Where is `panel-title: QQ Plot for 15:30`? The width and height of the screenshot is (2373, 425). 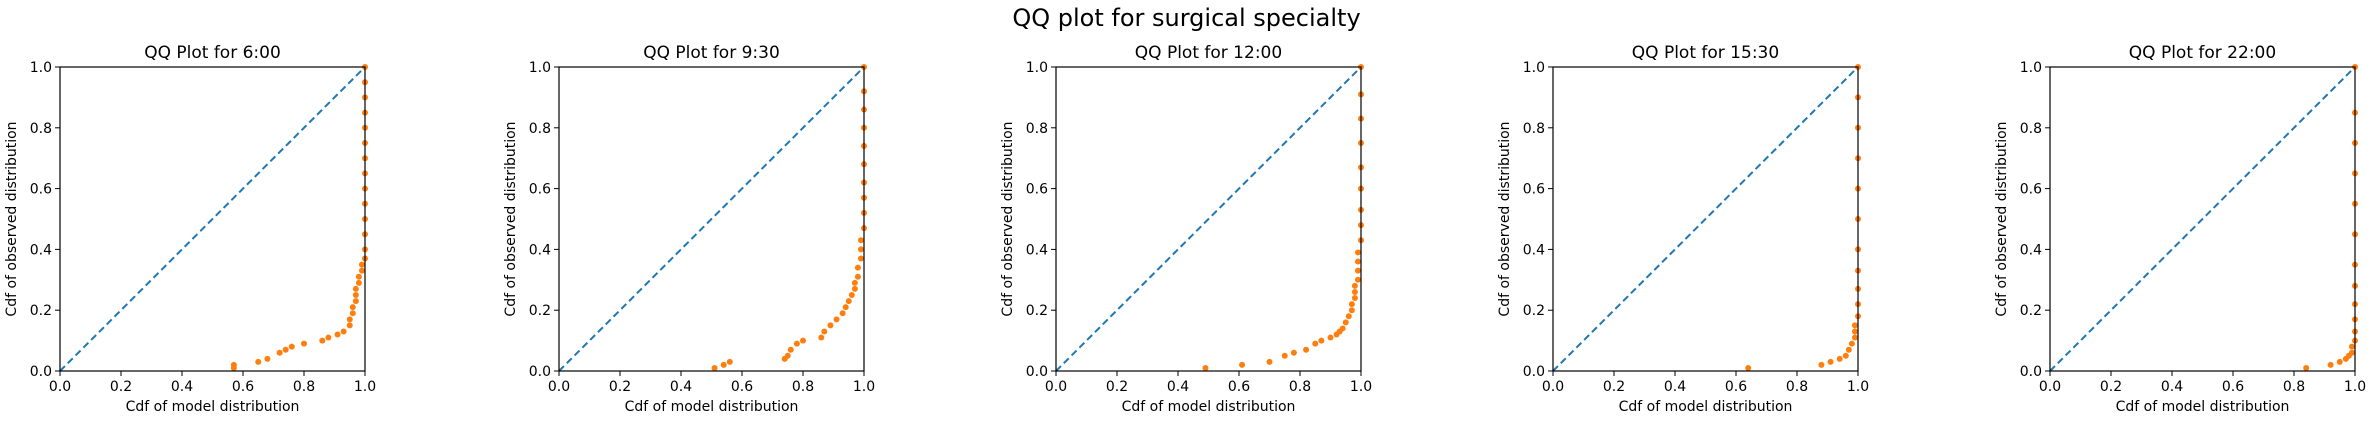
panel-title: QQ Plot for 15:30 is located at coordinates (1705, 53).